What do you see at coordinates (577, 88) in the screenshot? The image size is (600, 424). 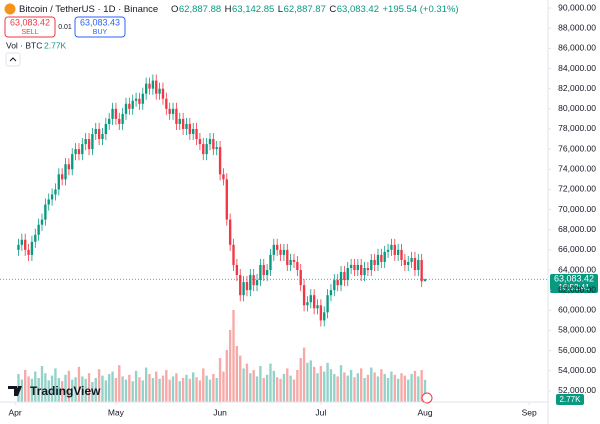 I see `y-tick-label: 82,000.00` at bounding box center [577, 88].